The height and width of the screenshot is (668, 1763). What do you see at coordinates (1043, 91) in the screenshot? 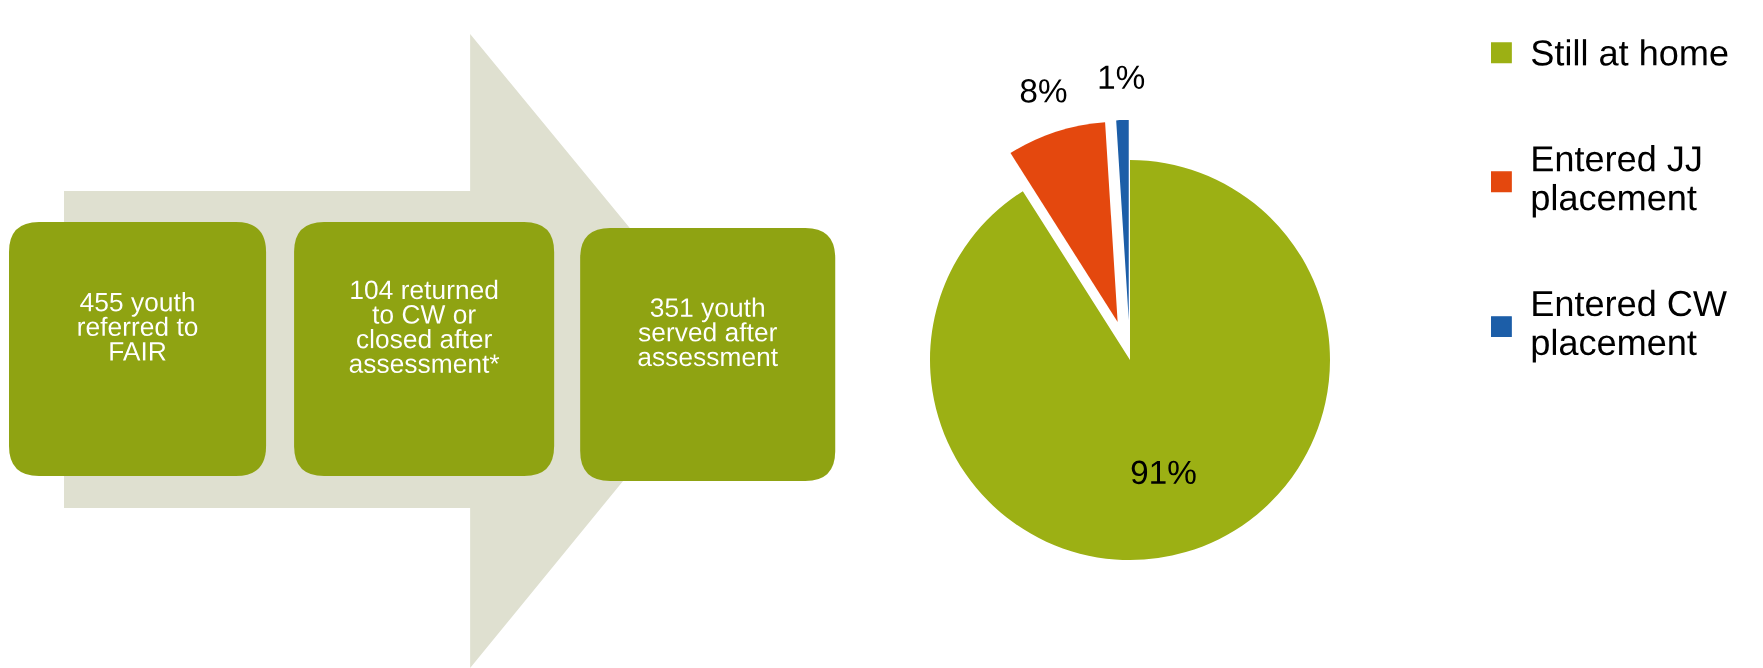
I see `data-label: 8%` at bounding box center [1043, 91].